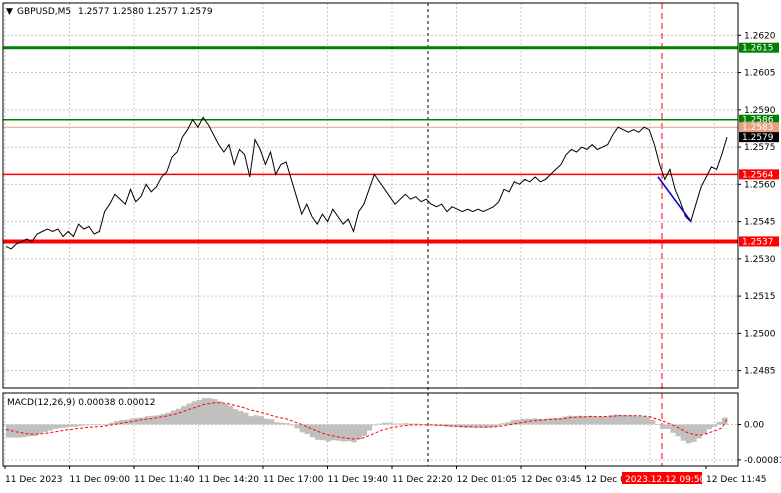  What do you see at coordinates (760, 148) in the screenshot?
I see `price-tick-label: 1.2575` at bounding box center [760, 148].